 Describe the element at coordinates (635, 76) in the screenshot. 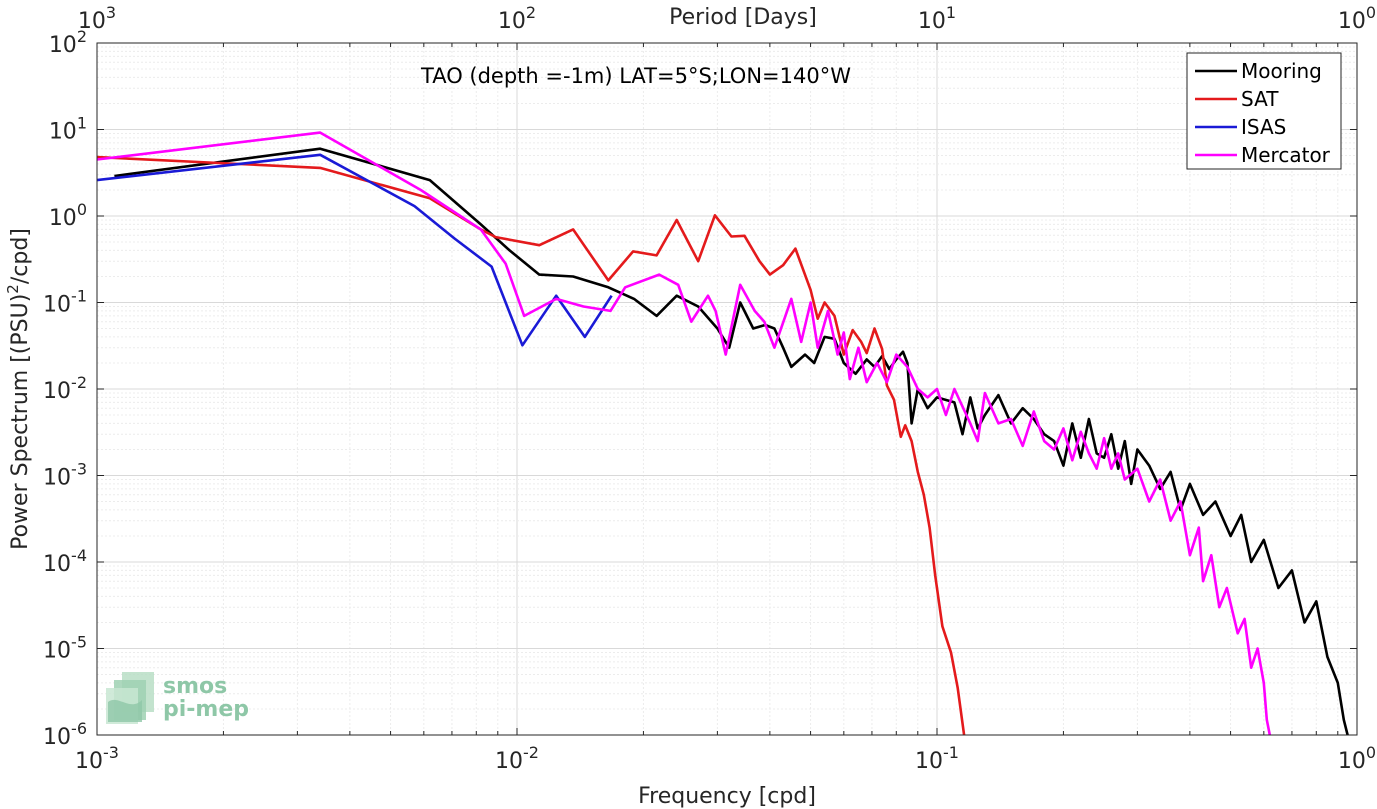

I see `chart-title: TAO (depth =-1m) LAT=5°S;LON=140°W` at that location.